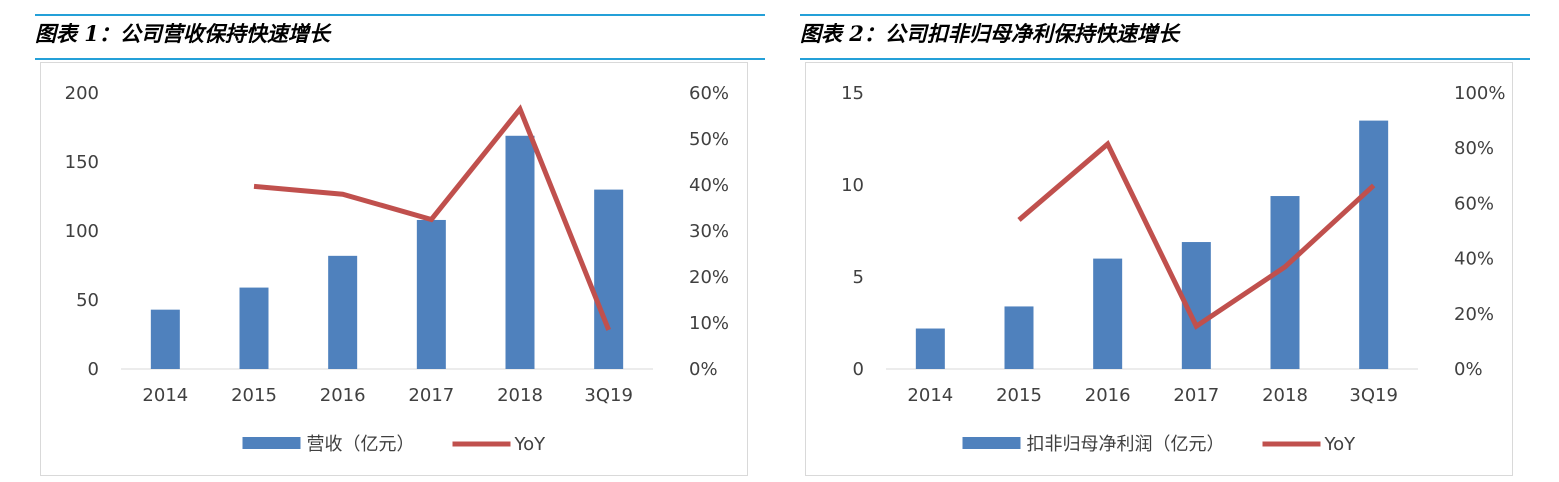  What do you see at coordinates (82, 93) in the screenshot?
I see `y-left-tick-label: 200` at bounding box center [82, 93].